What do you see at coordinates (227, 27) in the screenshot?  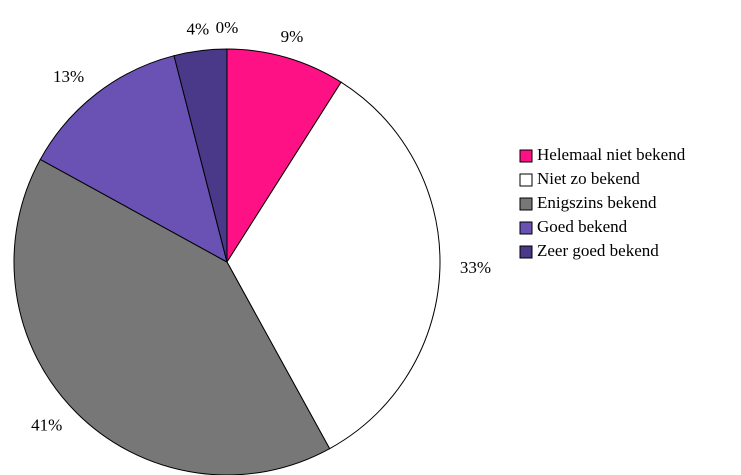 I see `data-label: 0%` at bounding box center [227, 27].